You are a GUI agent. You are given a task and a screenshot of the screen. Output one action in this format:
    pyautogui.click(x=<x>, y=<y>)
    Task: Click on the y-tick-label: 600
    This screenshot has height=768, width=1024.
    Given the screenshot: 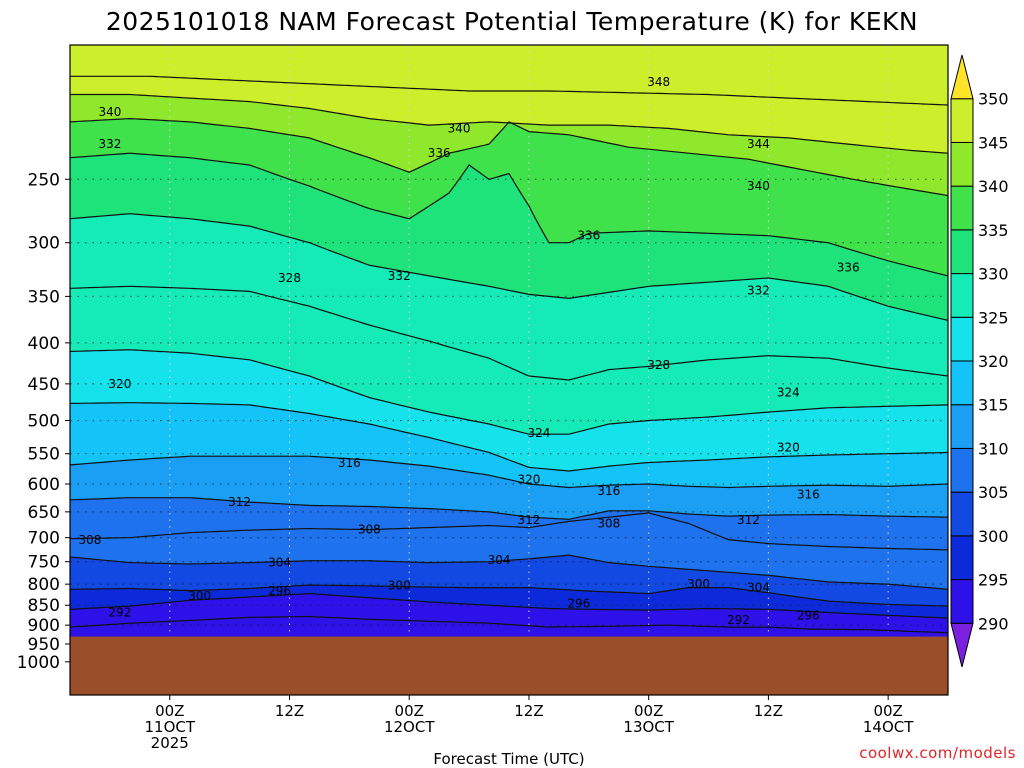 What is the action you would take?
    pyautogui.click(x=44, y=485)
    